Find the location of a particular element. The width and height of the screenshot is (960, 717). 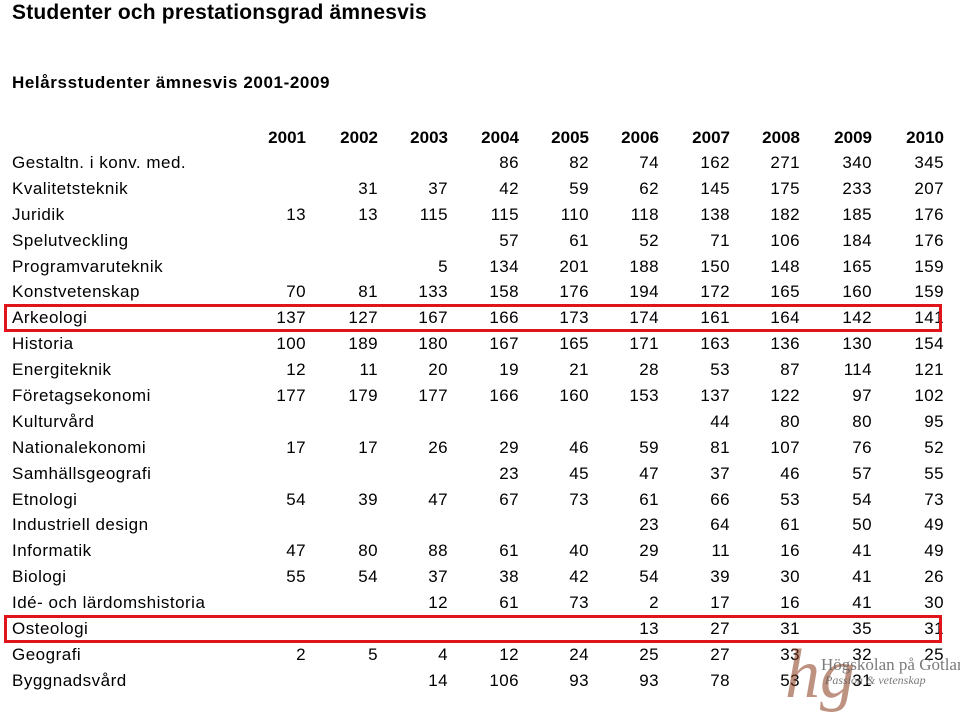

value-cell: 59 is located at coordinates (649, 447).